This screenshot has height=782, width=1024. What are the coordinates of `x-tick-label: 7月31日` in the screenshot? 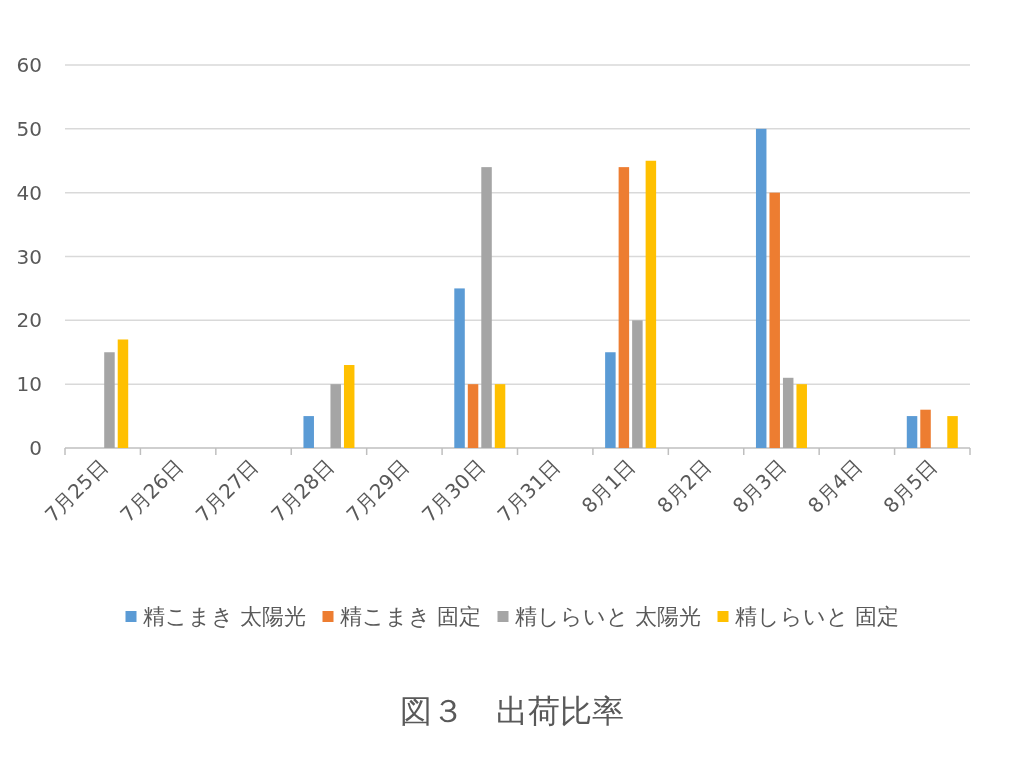 It's located at (528, 490).